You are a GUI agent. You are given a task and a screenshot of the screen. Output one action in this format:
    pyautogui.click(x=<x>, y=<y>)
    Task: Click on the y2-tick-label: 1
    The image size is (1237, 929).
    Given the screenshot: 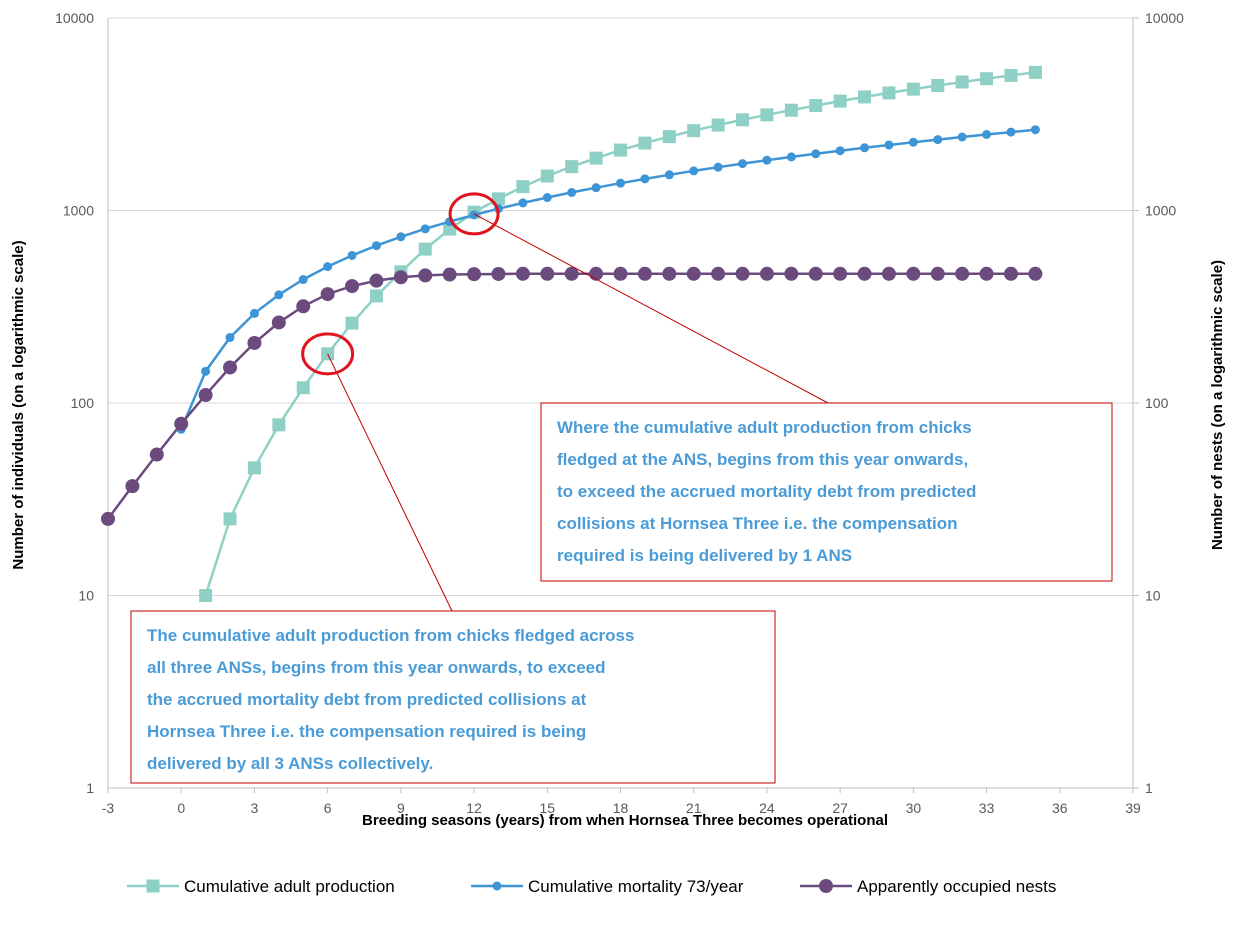 What is the action you would take?
    pyautogui.click(x=1149, y=788)
    